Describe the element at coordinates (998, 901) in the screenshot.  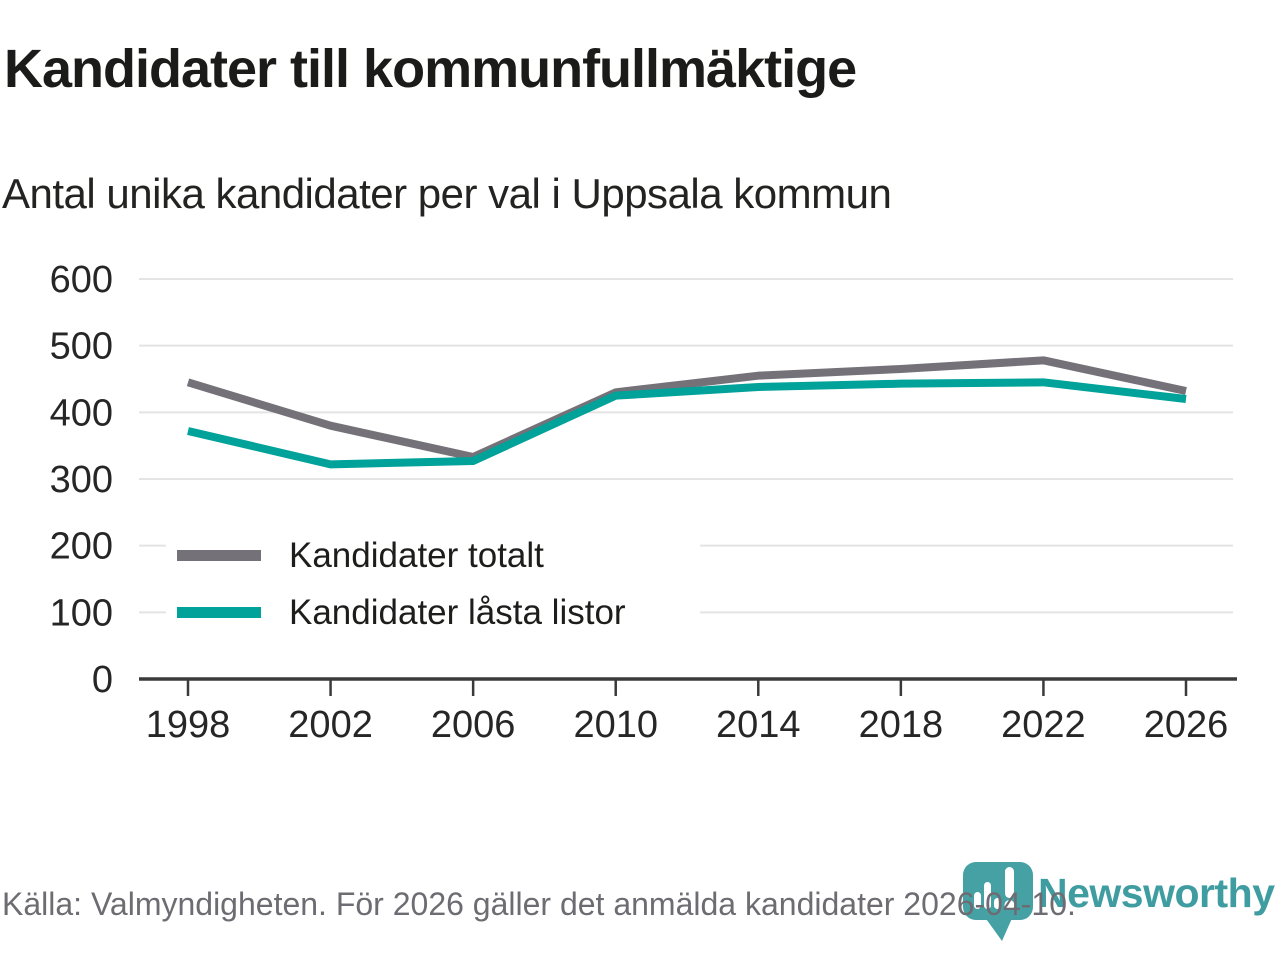
I see `newsworthy-pin-icon` at that location.